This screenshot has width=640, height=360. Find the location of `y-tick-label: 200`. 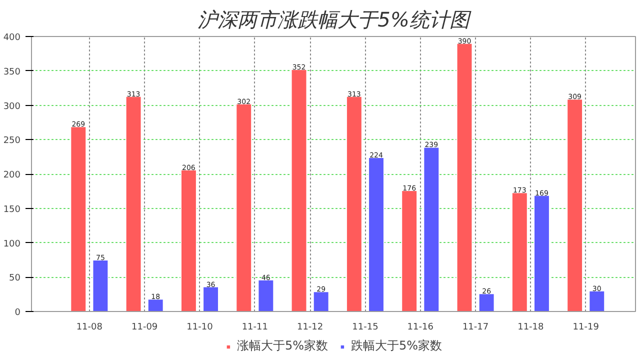

y-tick-label: 200 is located at coordinates (12, 175).